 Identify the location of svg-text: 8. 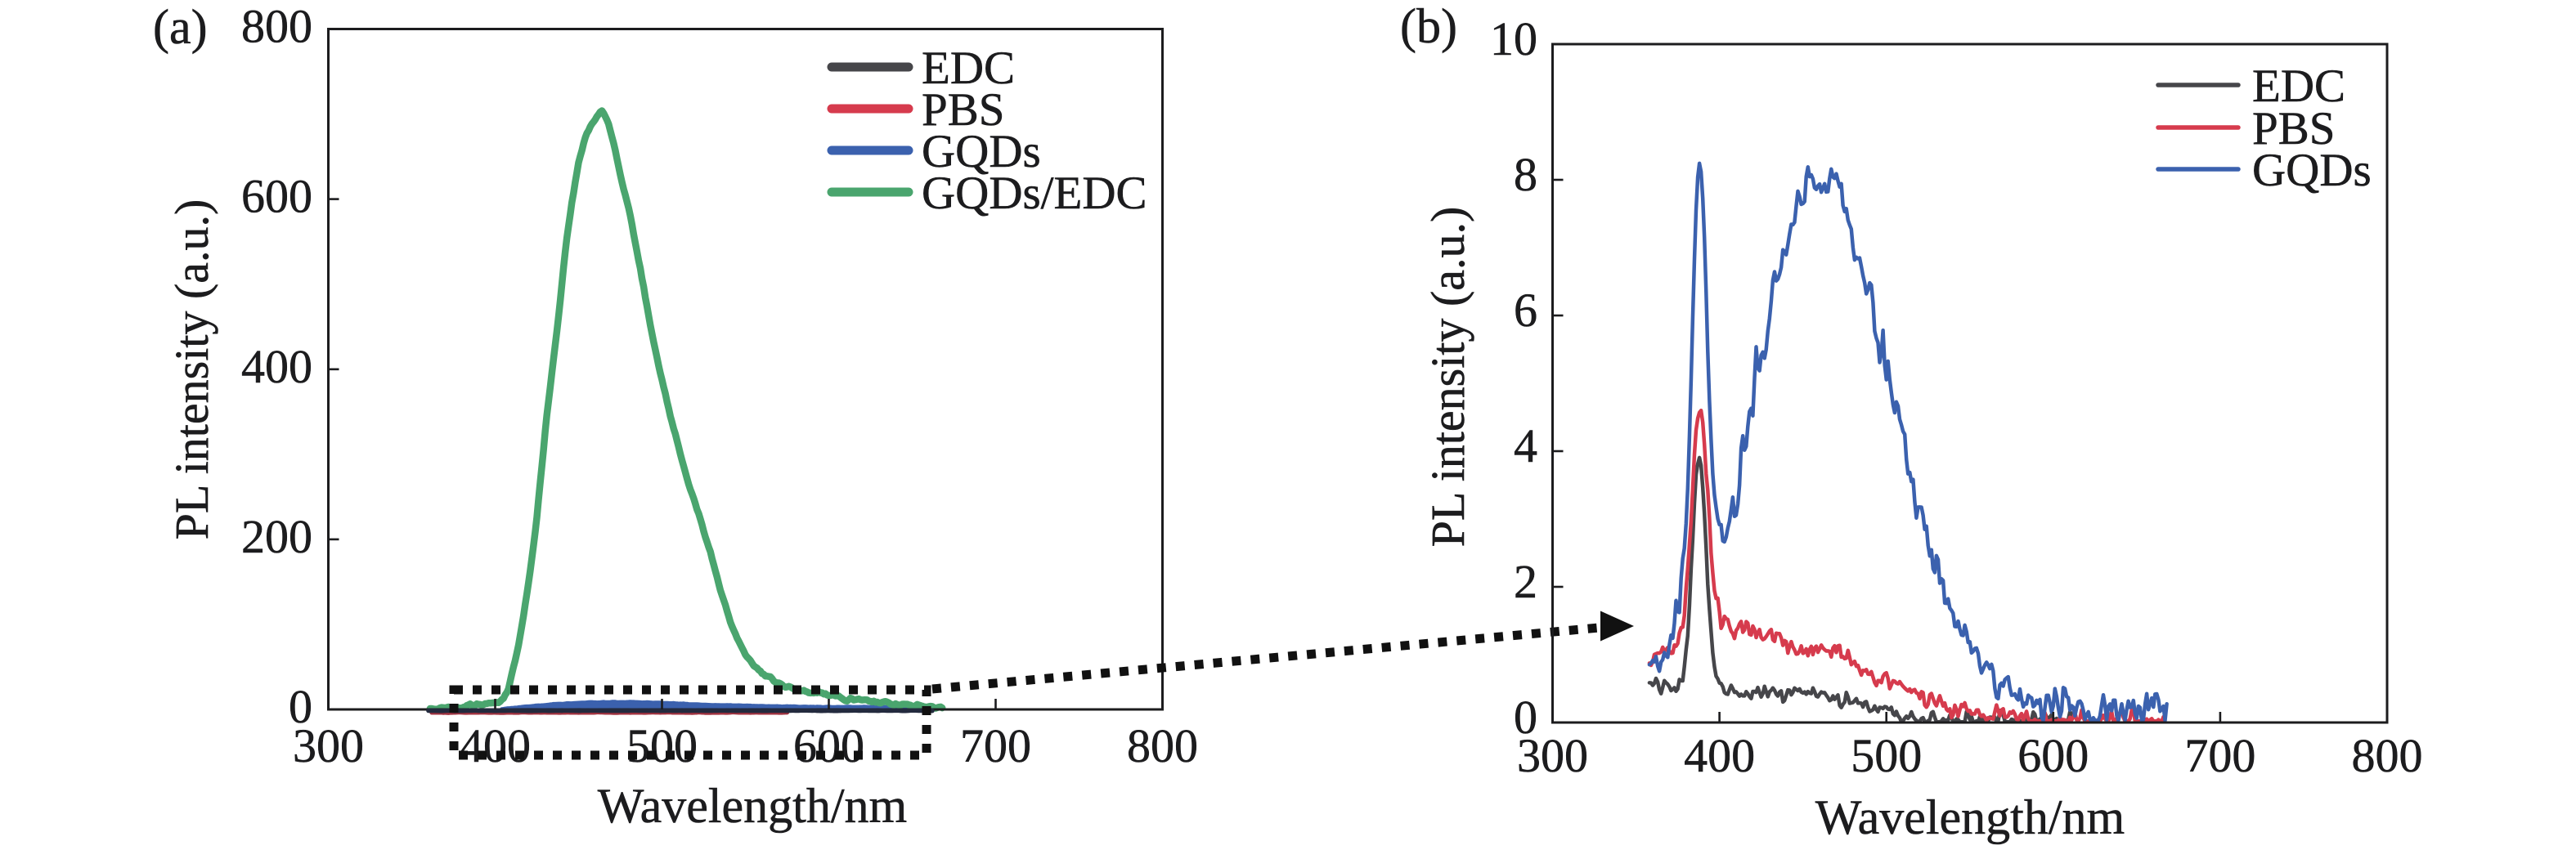
(1526, 175).